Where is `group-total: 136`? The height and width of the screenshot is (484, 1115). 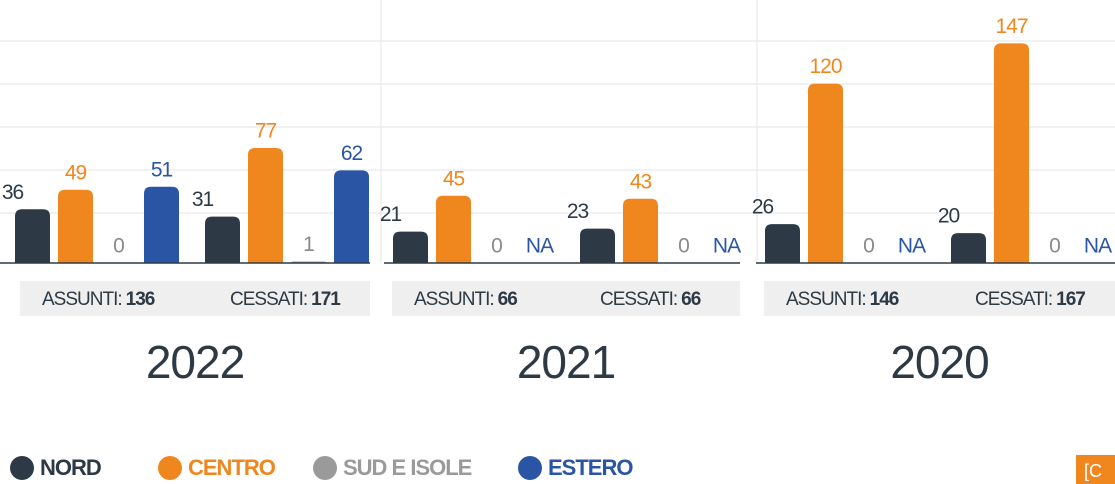 group-total: 136 is located at coordinates (140, 299).